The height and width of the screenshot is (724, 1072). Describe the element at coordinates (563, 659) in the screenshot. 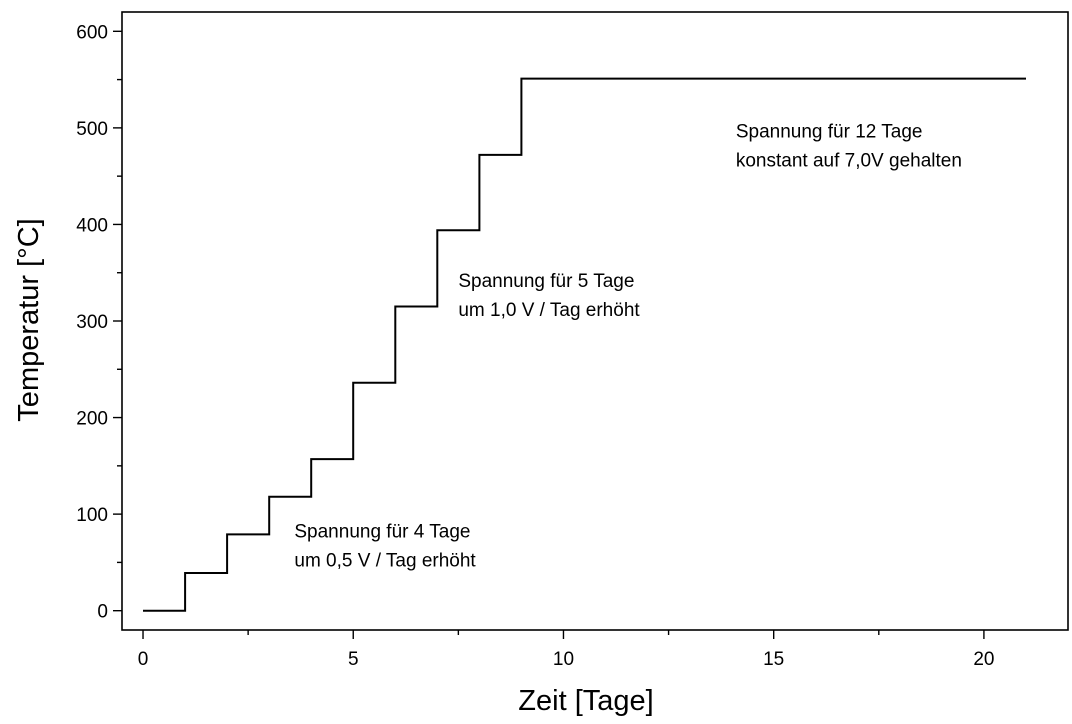

I see `x-tick-label: 10` at that location.